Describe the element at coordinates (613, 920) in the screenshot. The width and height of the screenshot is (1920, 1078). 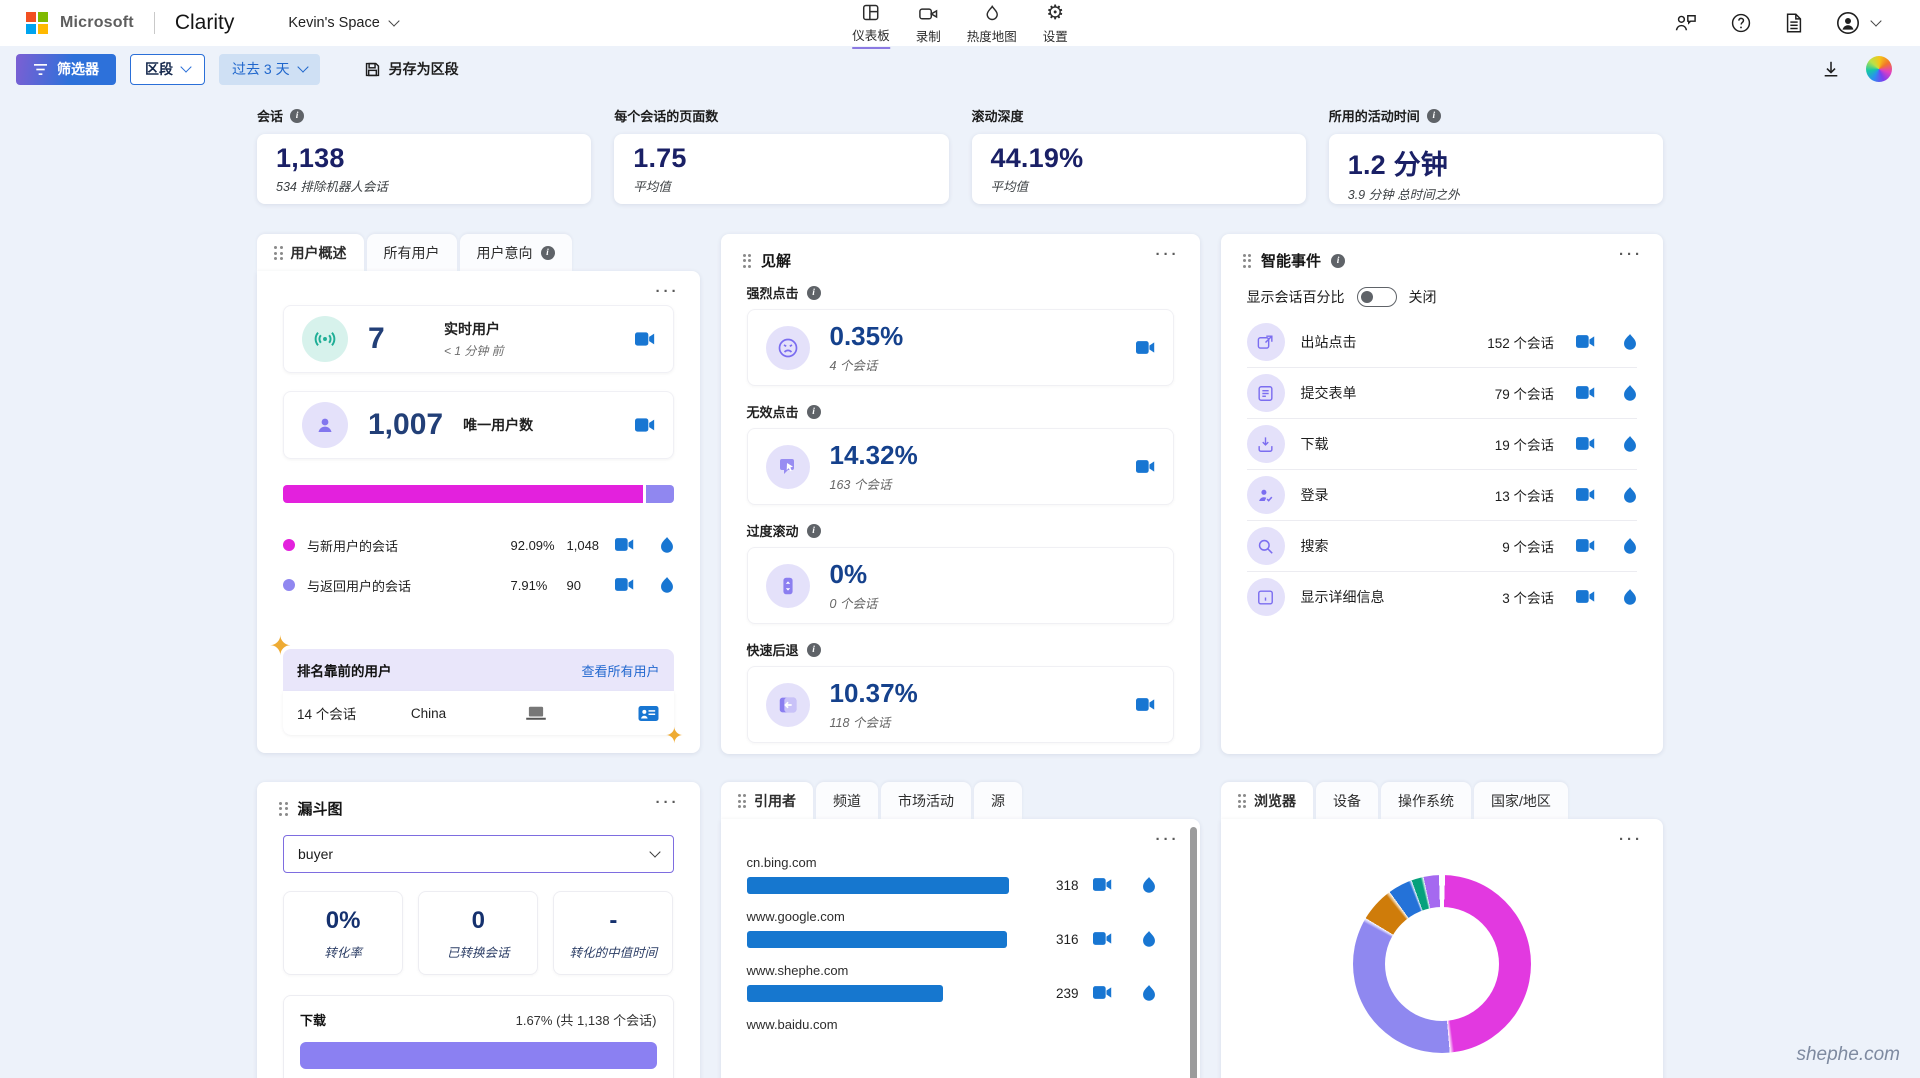
I see `stat-value: -` at that location.